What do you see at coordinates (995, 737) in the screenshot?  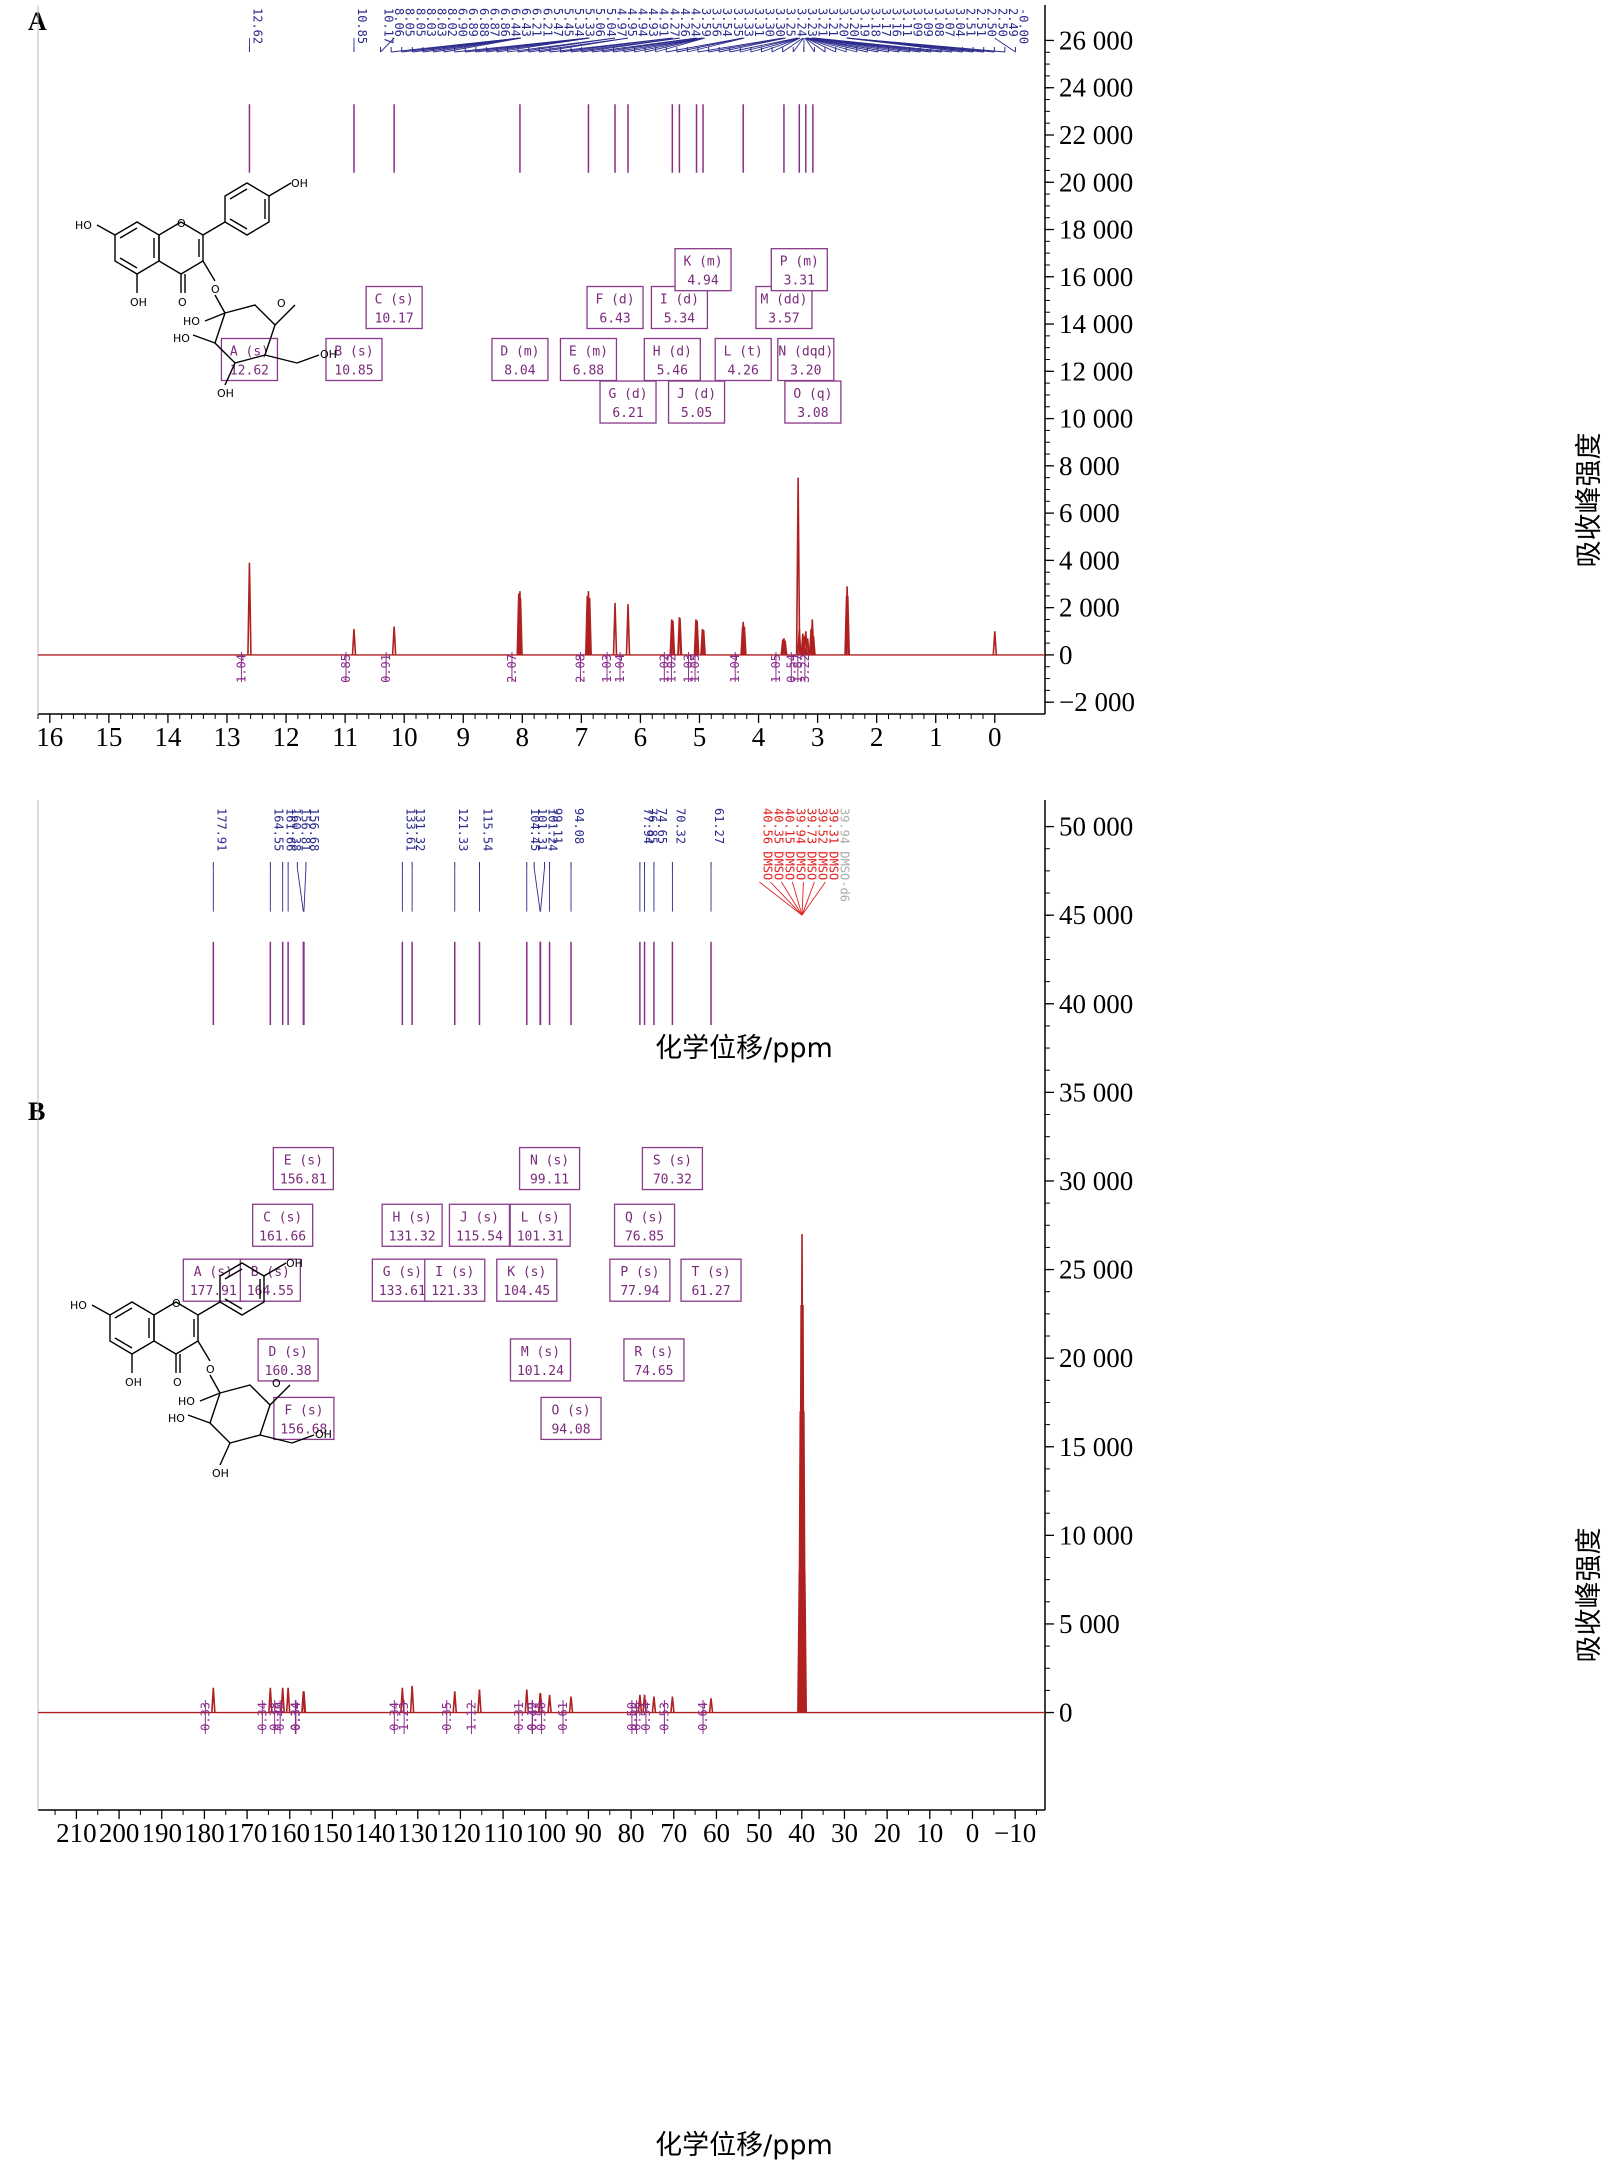 I see `panel-a-x-tick-label: 0` at bounding box center [995, 737].